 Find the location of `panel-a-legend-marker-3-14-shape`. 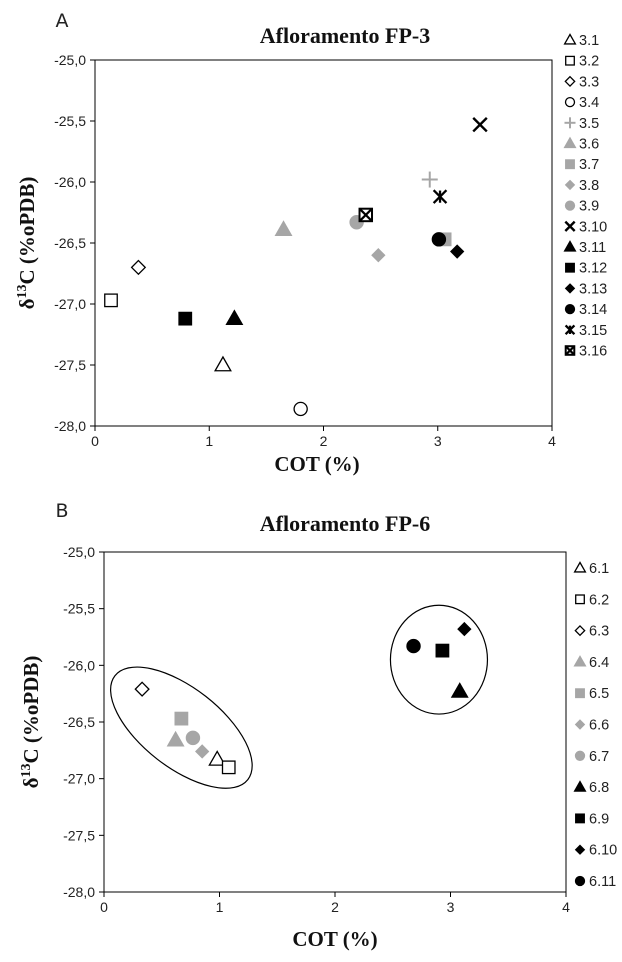

panel-a-legend-marker-3-14-shape is located at coordinates (570, 309).